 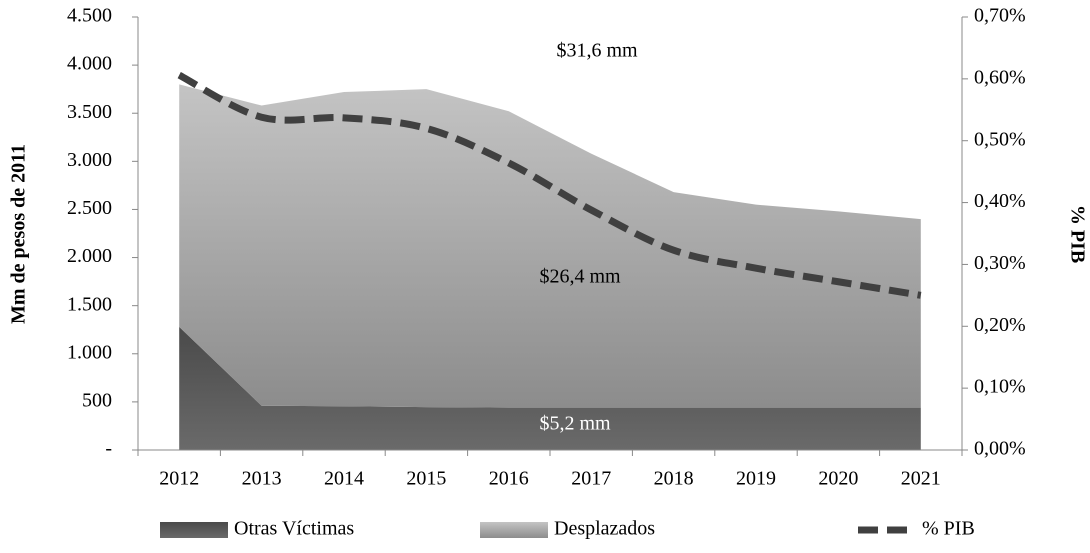 What do you see at coordinates (89, 352) in the screenshot?
I see `y-tick-label: 1.000` at bounding box center [89, 352].